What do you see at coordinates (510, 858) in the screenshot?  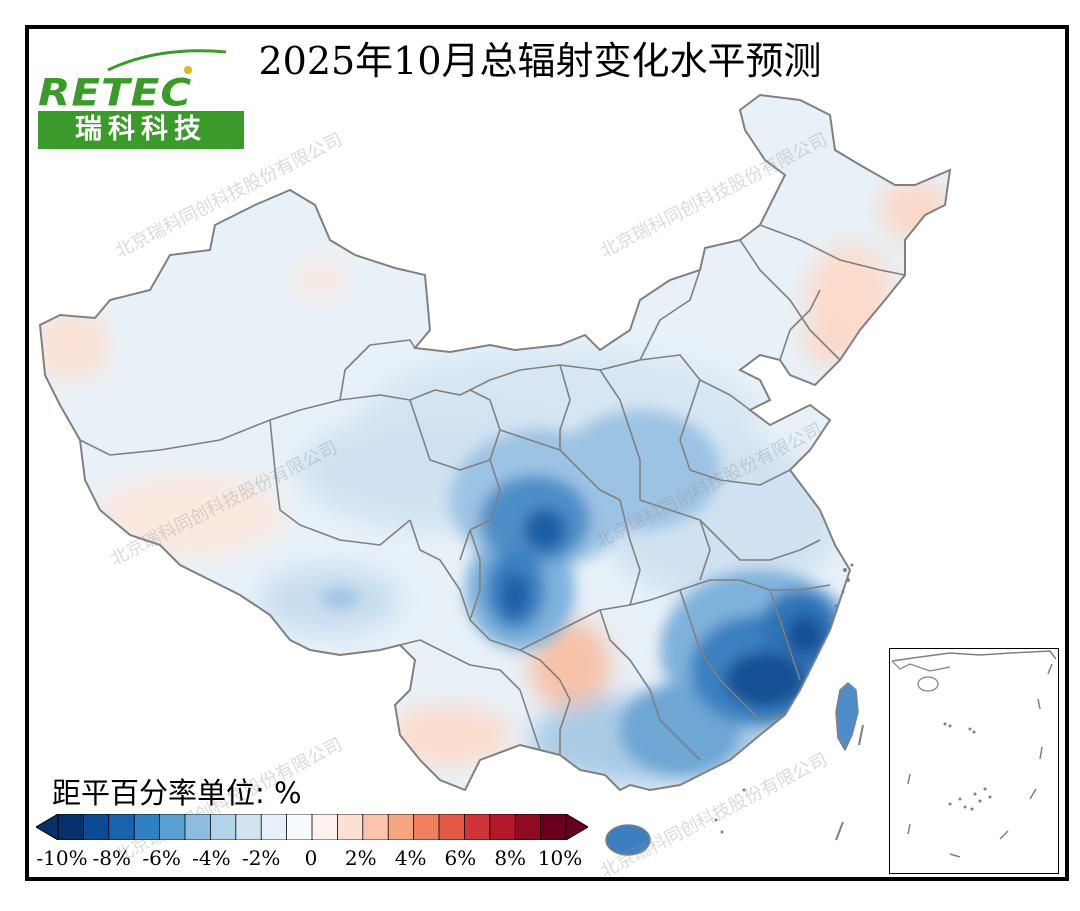 I see `colorbar-tick-label: 8%` at bounding box center [510, 858].